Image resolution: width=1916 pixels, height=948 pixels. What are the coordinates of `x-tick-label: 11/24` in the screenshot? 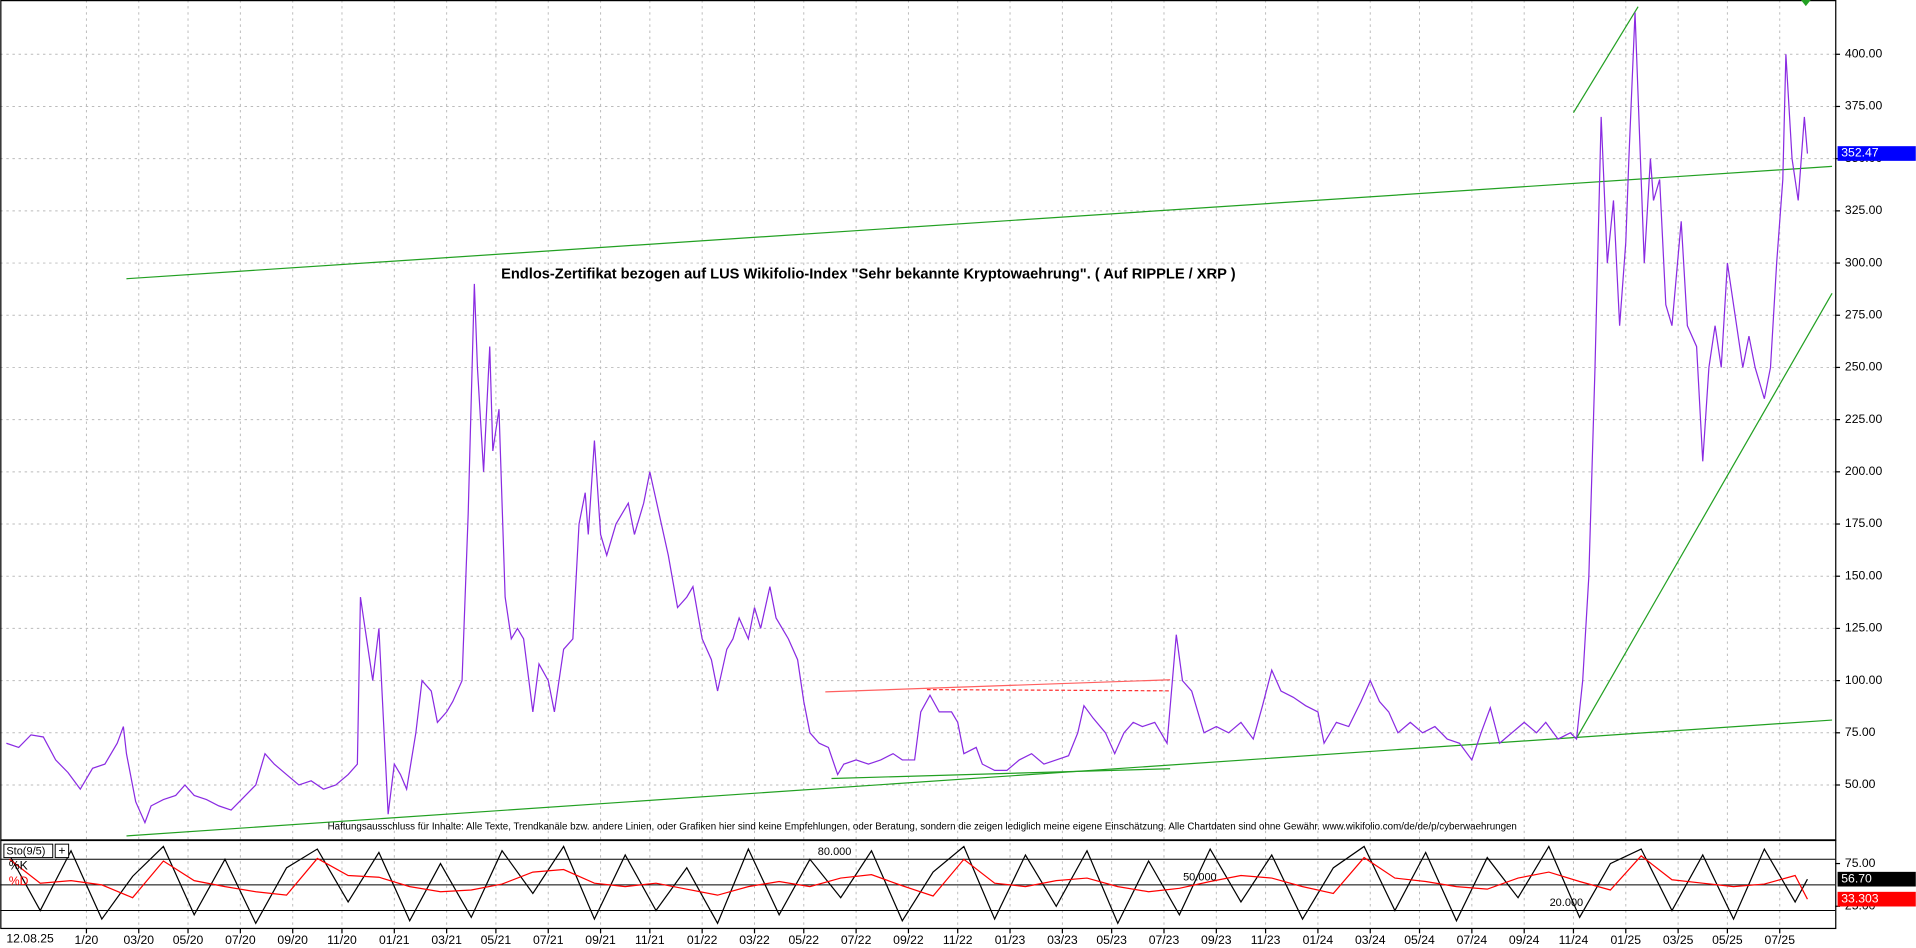 It's located at (1574, 940).